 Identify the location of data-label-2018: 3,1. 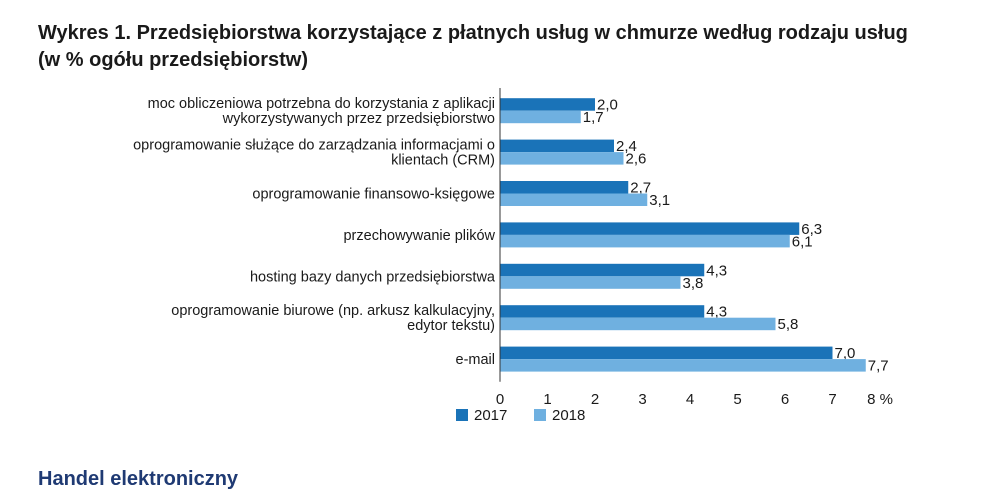
(659, 200).